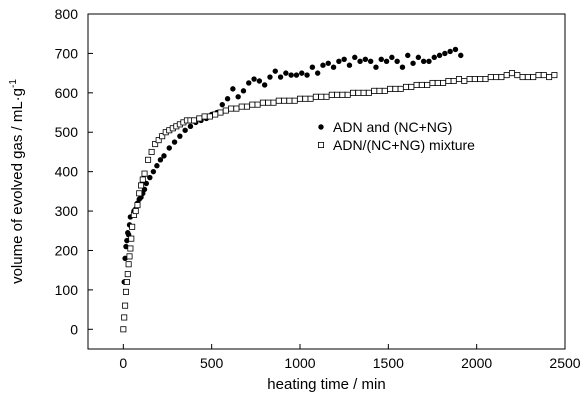 This screenshot has height=404, width=583. I want to click on x-axis-ticks: 0 500 1000 1500 2000 2500, so click(350, 357).